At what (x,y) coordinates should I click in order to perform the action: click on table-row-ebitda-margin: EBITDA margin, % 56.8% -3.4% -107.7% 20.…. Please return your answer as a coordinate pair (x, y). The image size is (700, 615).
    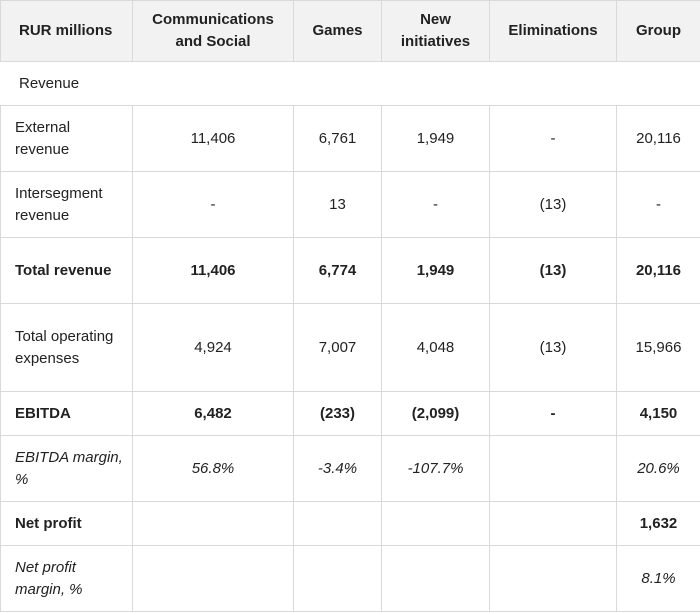
    Looking at the image, I should click on (350, 468).